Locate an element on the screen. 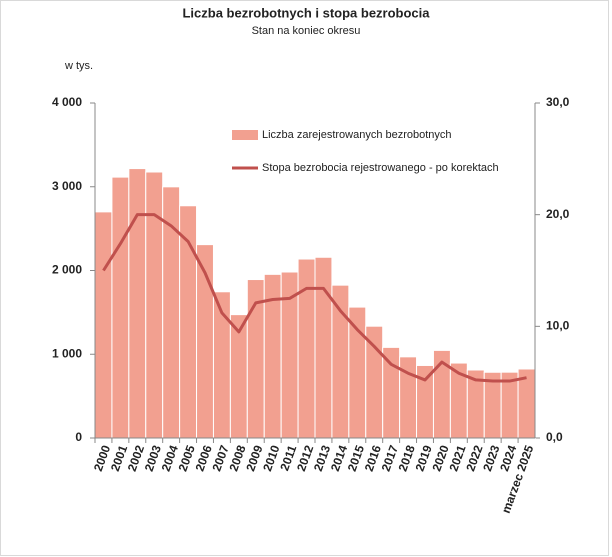 The height and width of the screenshot is (557, 612). y-tick-label: 3 000 is located at coordinates (67, 186).